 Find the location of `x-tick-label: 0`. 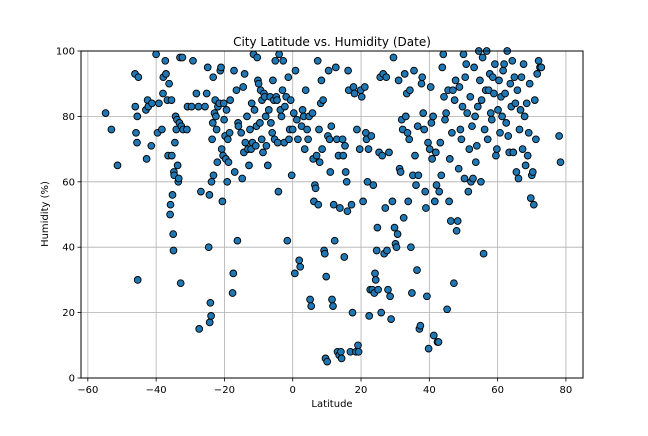

x-tick-label: 0 is located at coordinates (293, 390).